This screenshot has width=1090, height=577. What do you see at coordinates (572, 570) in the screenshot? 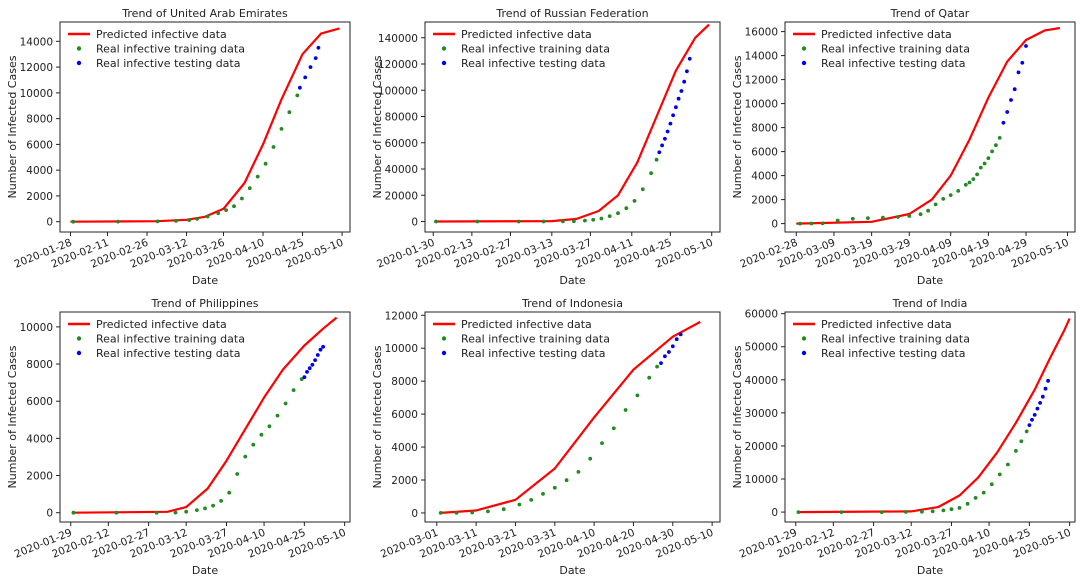
I see `x-axis-label: Date` at bounding box center [572, 570].